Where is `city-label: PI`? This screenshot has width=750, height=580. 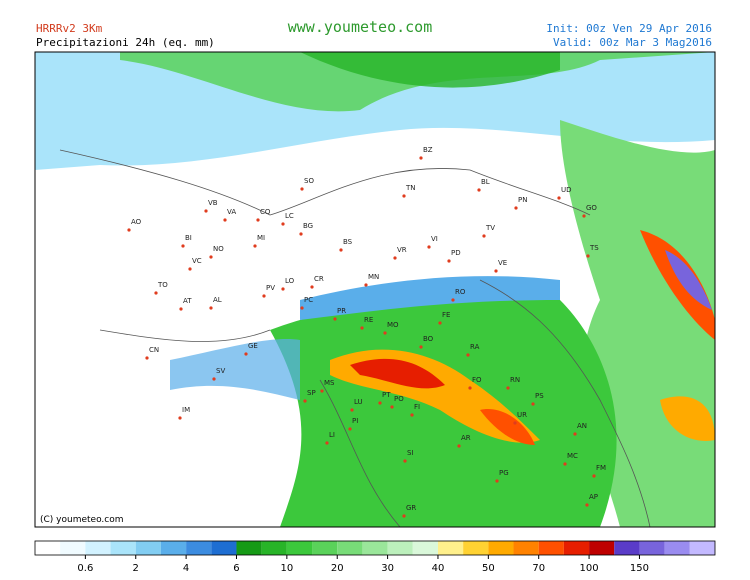
city-label: PI is located at coordinates (355, 421).